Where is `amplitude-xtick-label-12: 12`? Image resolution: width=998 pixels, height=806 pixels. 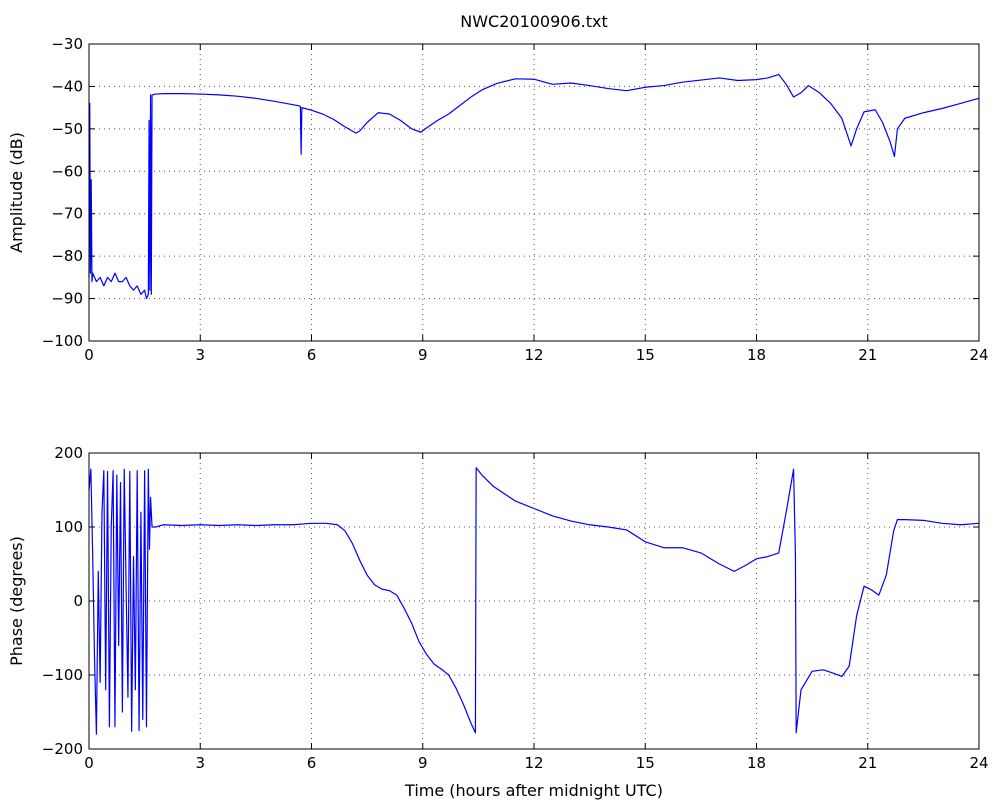
amplitude-xtick-label-12: 12 is located at coordinates (533, 355).